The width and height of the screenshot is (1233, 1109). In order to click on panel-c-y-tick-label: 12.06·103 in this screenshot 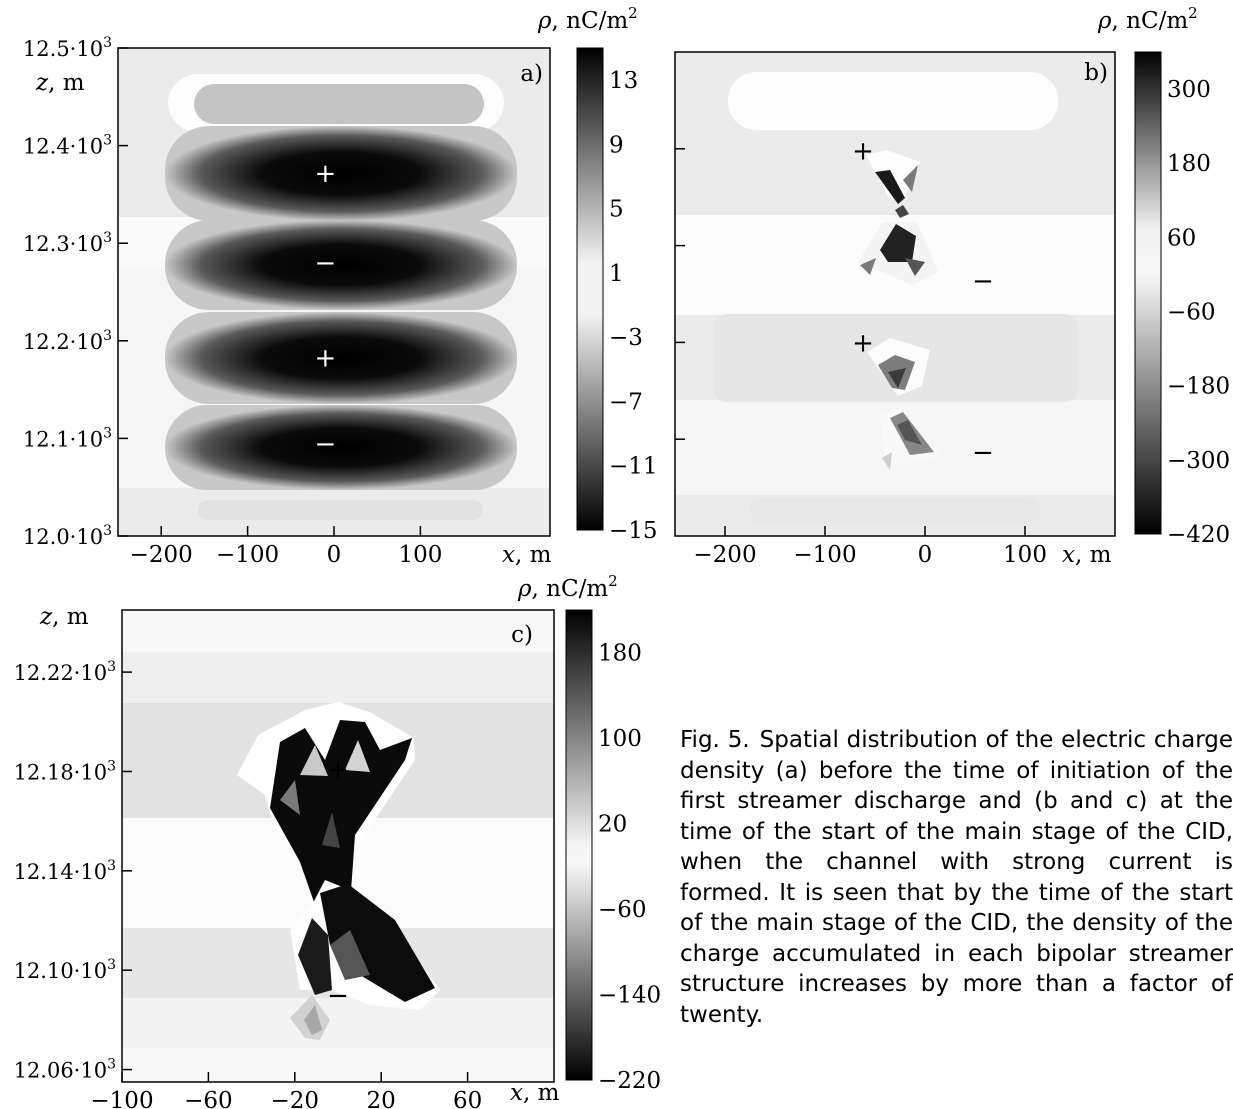, I will do `click(65, 1070)`.